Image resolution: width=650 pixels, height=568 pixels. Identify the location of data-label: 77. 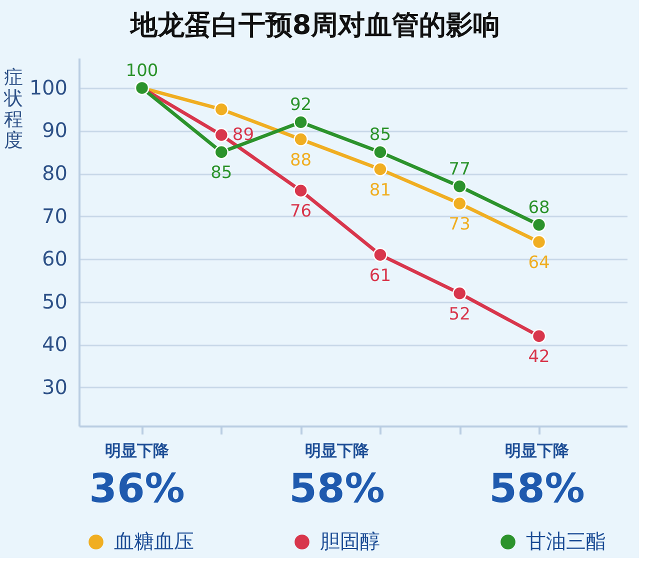
(459, 169).